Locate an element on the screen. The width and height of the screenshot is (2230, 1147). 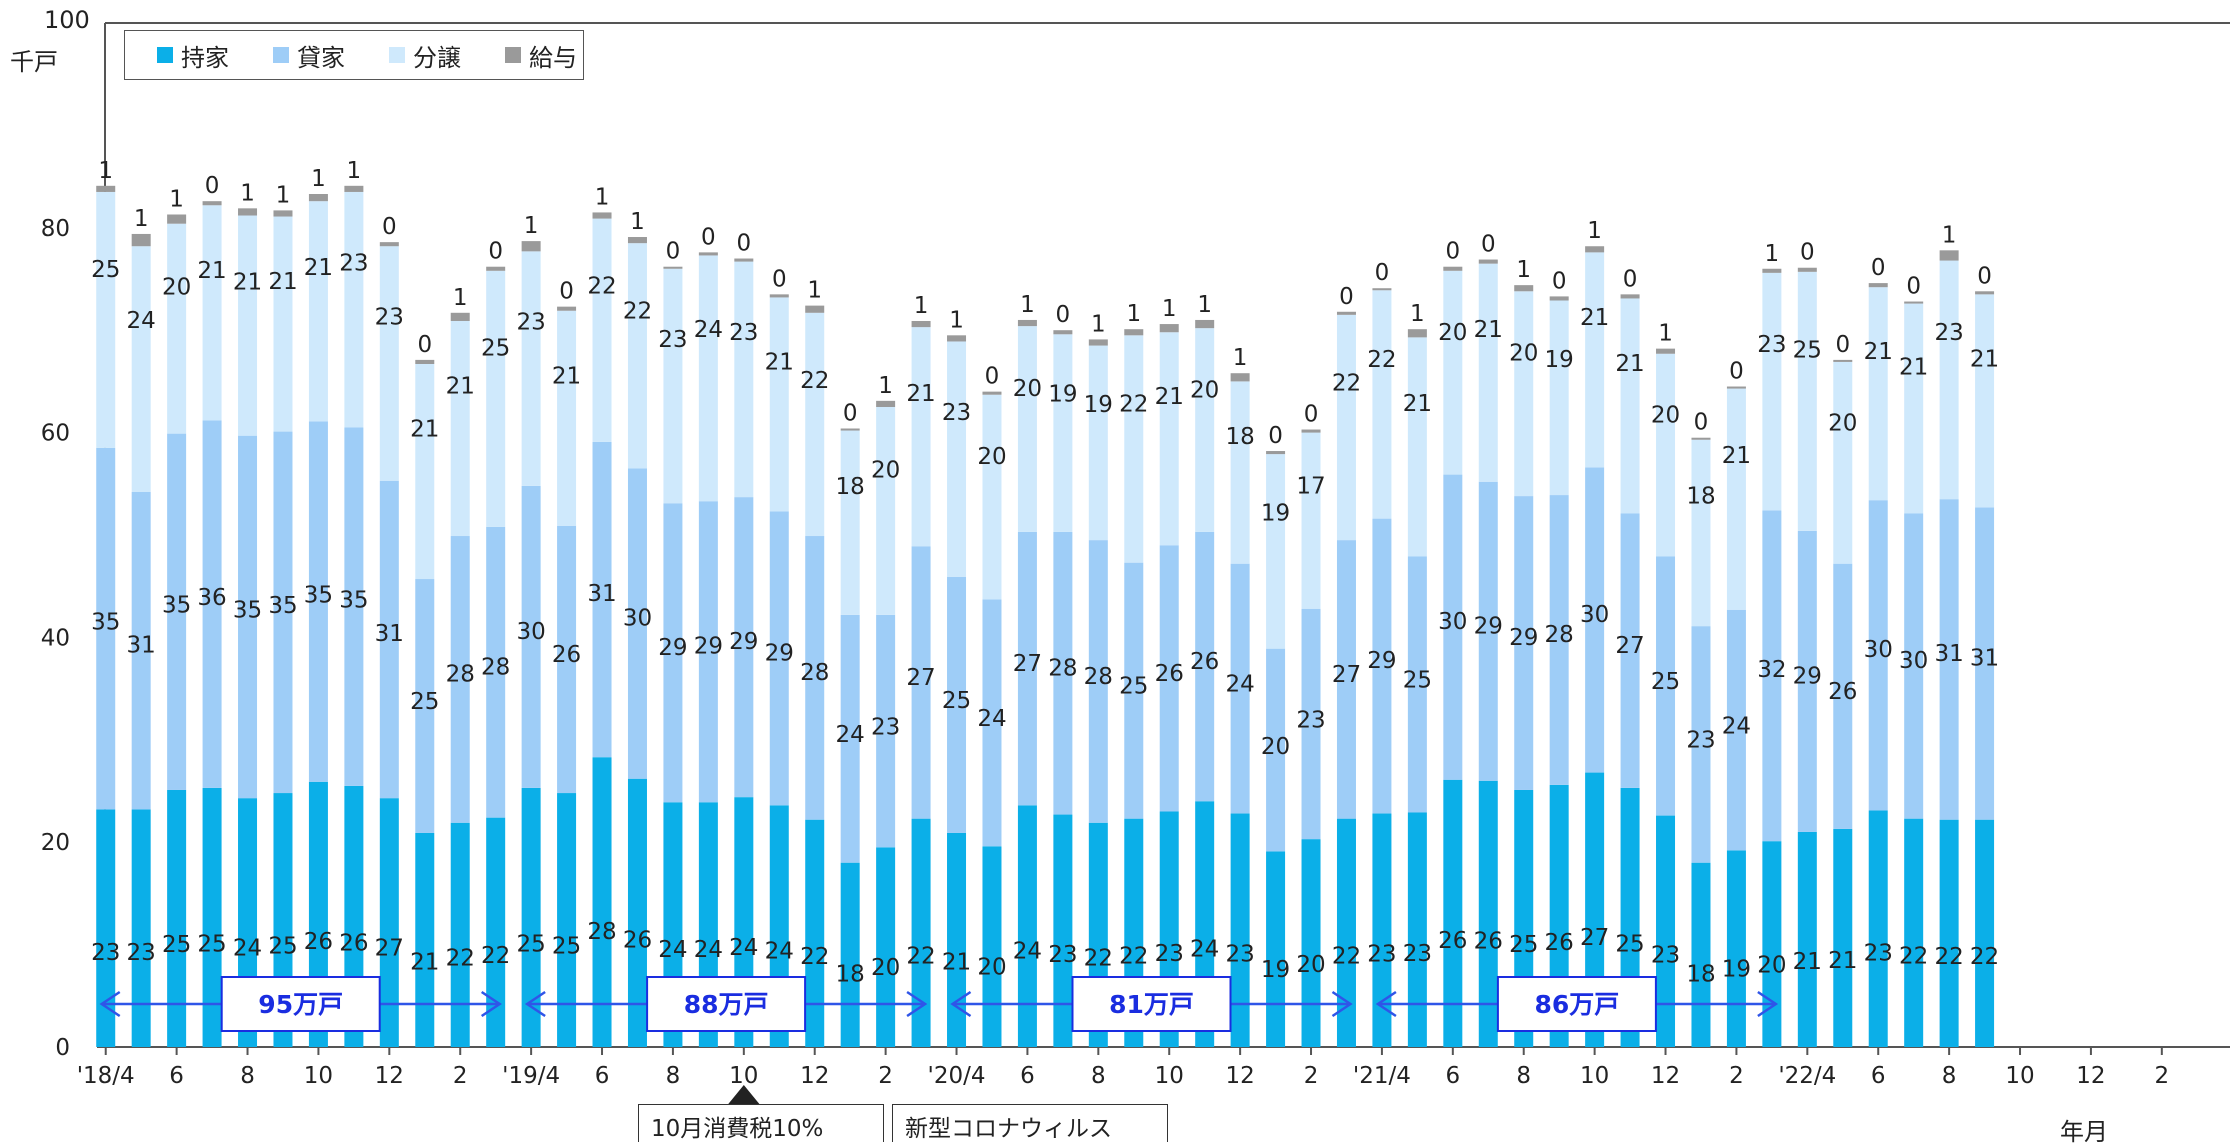
x-tick-label: 12 is located at coordinates (1239, 1076).